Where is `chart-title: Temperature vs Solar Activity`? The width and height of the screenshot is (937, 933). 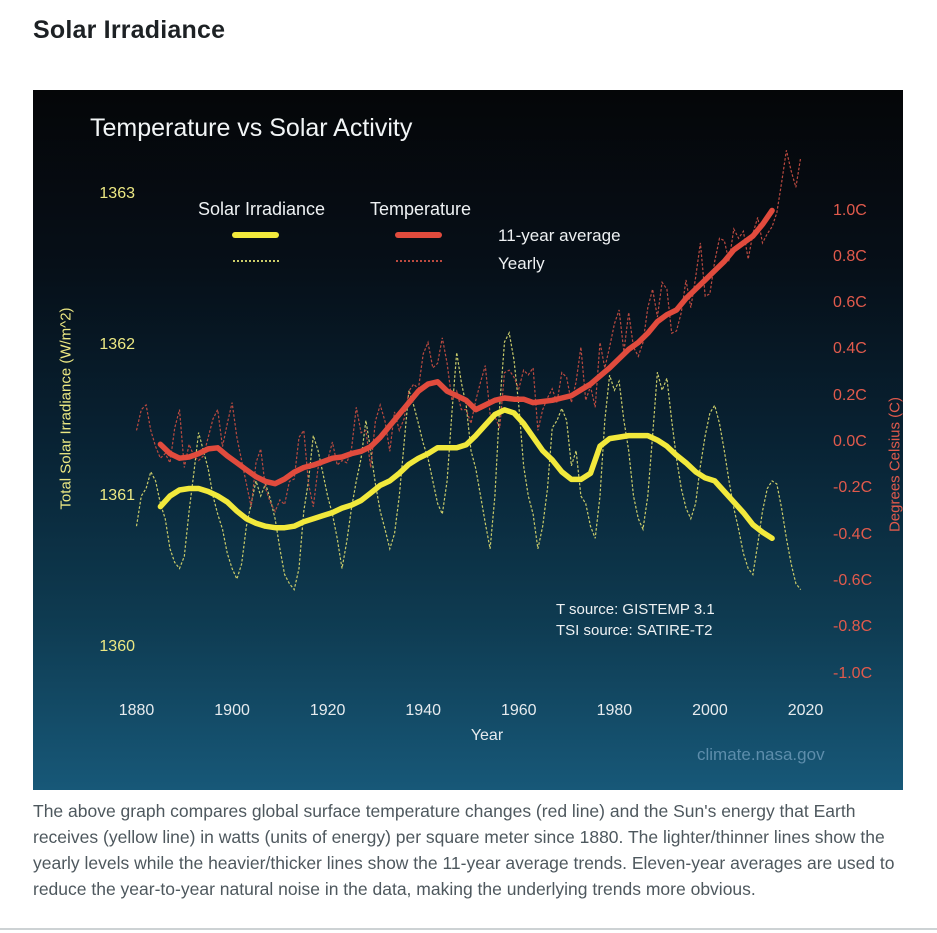 chart-title: Temperature vs Solar Activity is located at coordinates (251, 128).